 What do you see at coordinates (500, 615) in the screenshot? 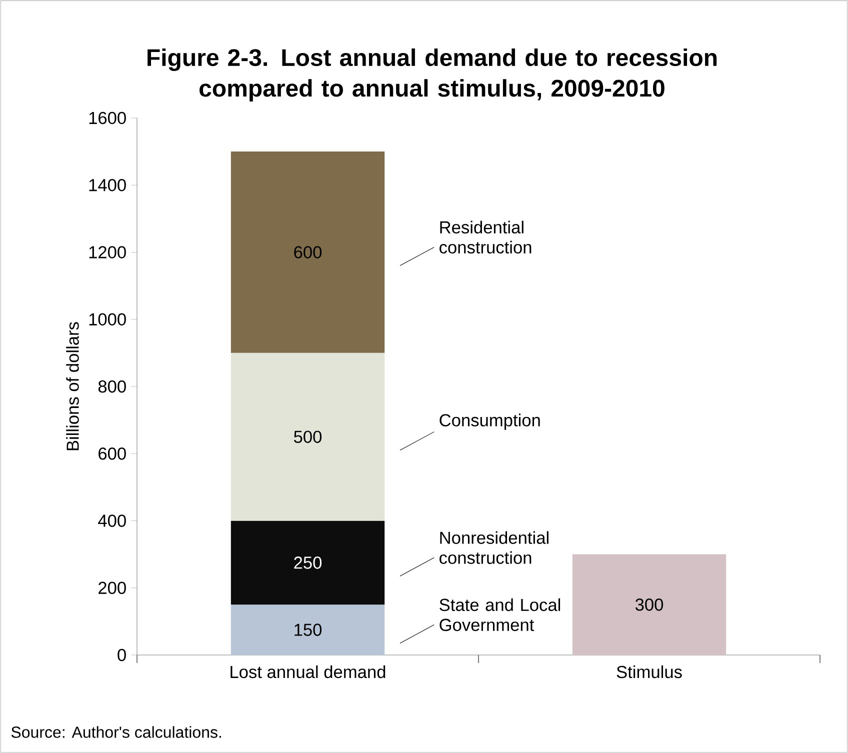
I see `text: State and Local Government` at bounding box center [500, 615].